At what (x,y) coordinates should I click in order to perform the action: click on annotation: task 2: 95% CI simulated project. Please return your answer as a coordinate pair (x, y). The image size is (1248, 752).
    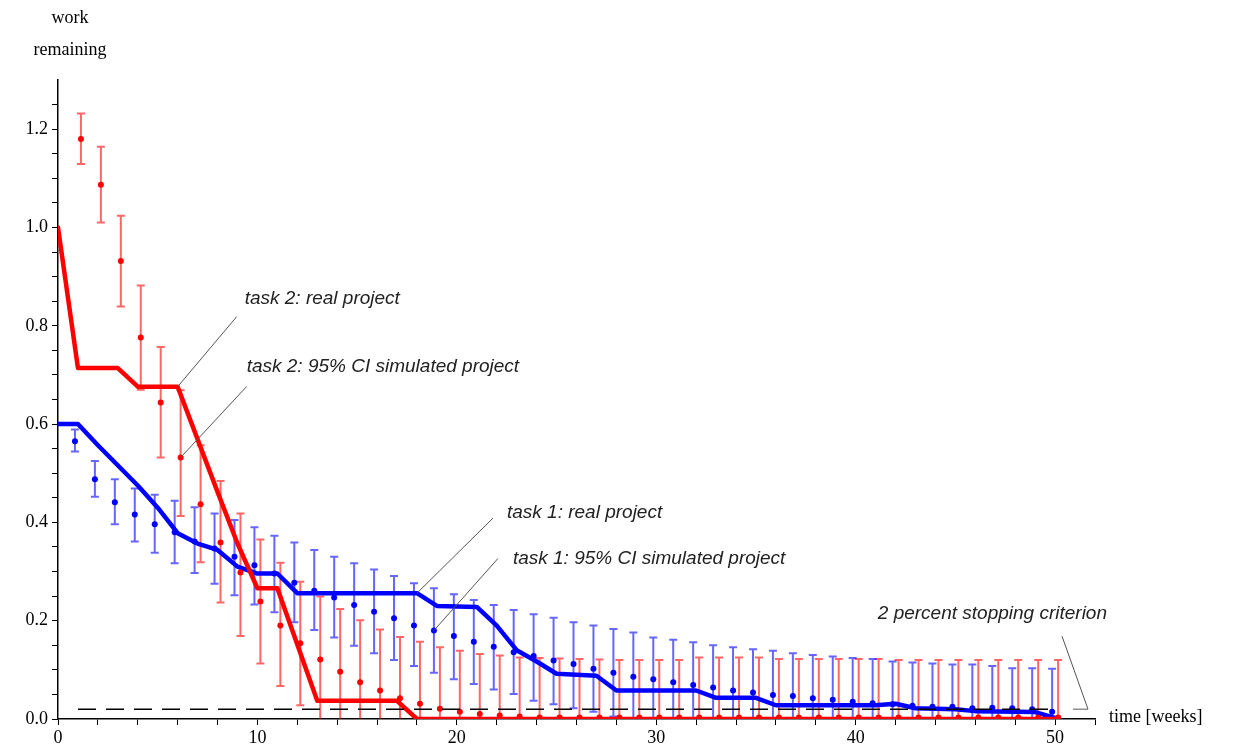
    Looking at the image, I should click on (383, 365).